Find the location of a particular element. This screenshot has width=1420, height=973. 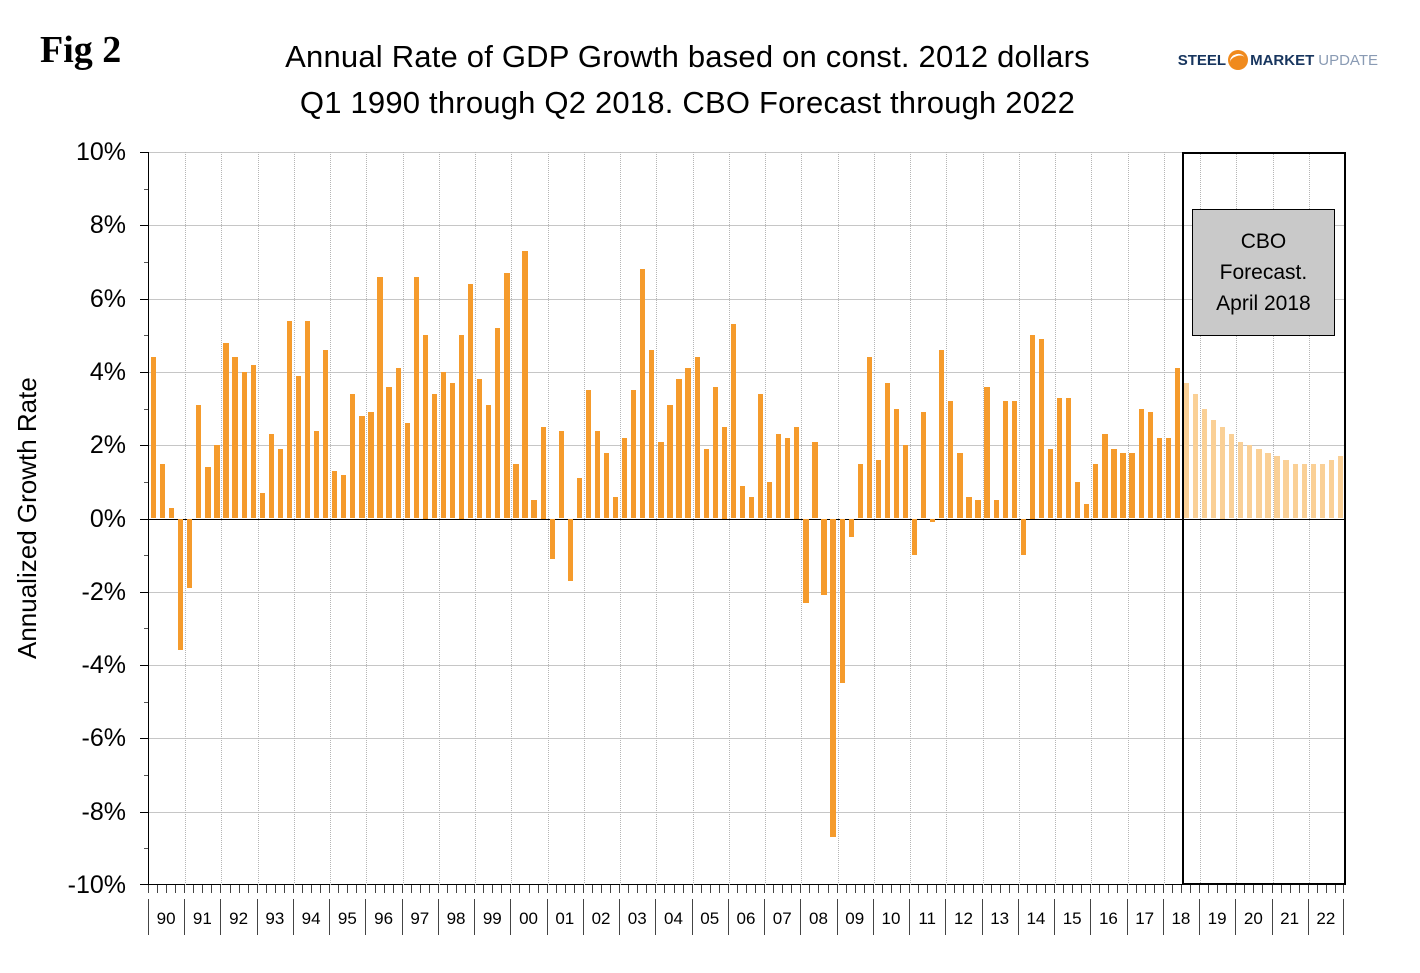

y-axis-tick-label: 0% is located at coordinates (107, 518).